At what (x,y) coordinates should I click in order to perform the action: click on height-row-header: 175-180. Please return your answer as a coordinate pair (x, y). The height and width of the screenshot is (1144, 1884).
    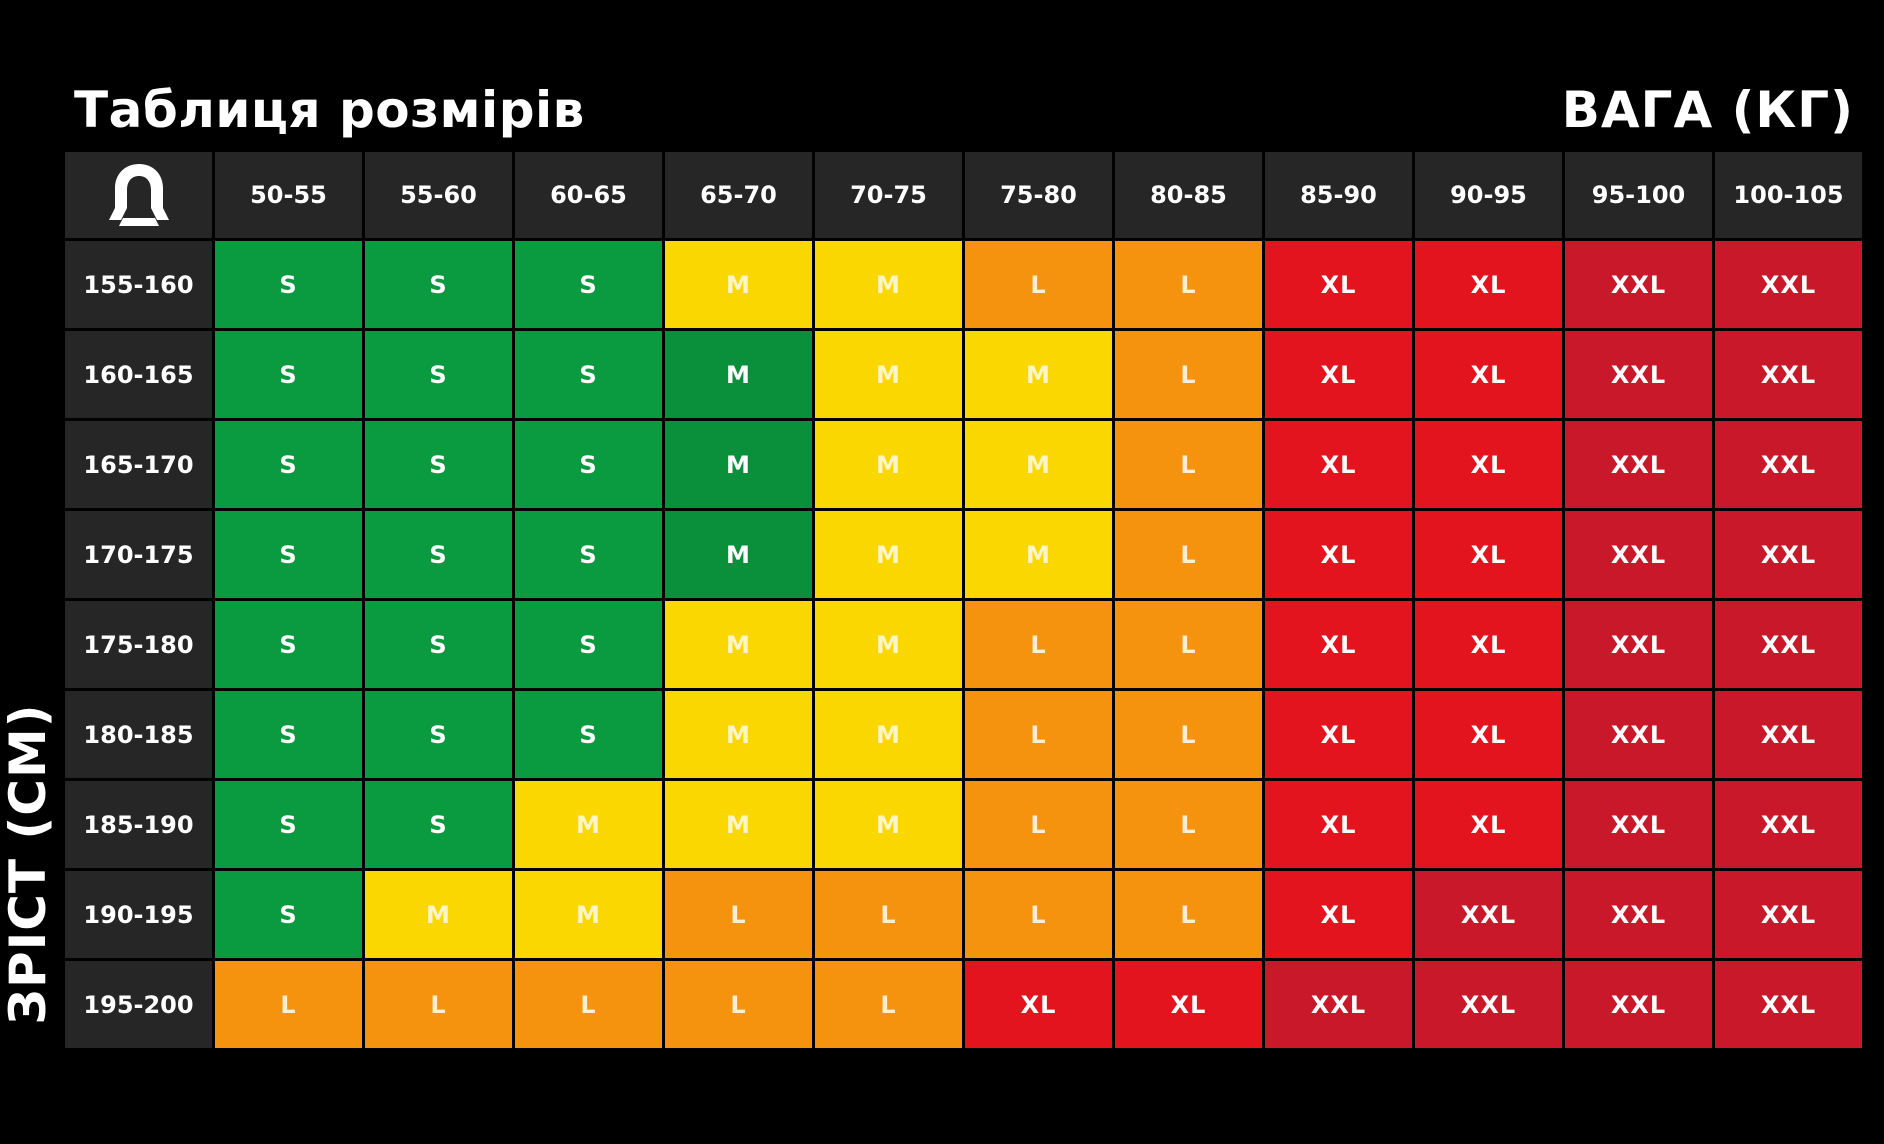
    Looking at the image, I should click on (138, 644).